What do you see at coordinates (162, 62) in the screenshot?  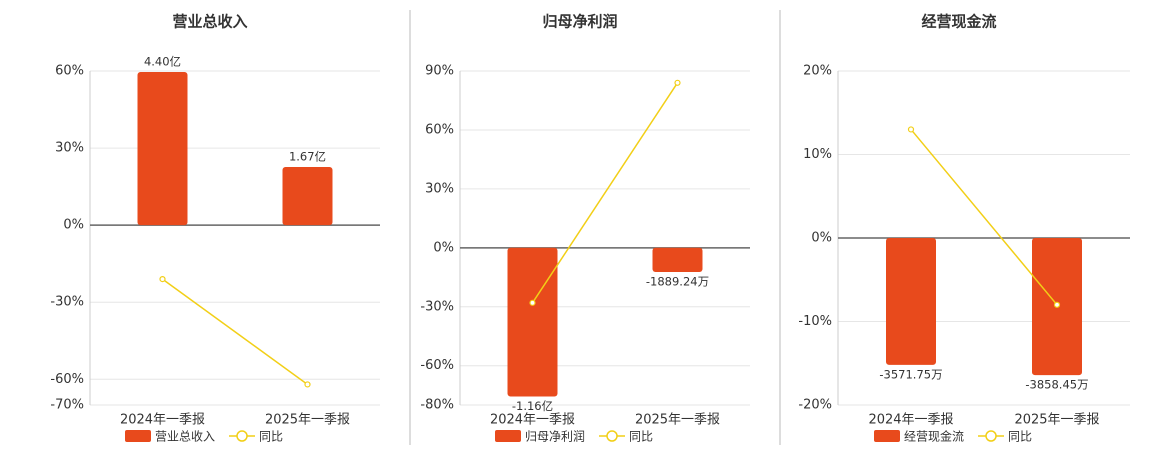 I see `value-label: 4.40亿` at bounding box center [162, 62].